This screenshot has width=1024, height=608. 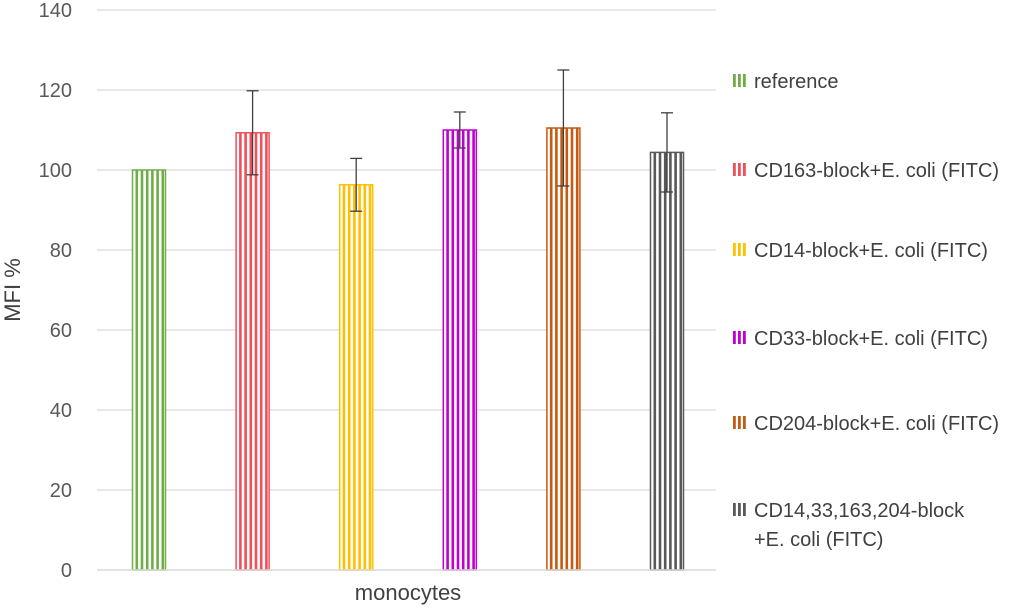 I want to click on y-tick-label: 40, so click(x=61, y=411).